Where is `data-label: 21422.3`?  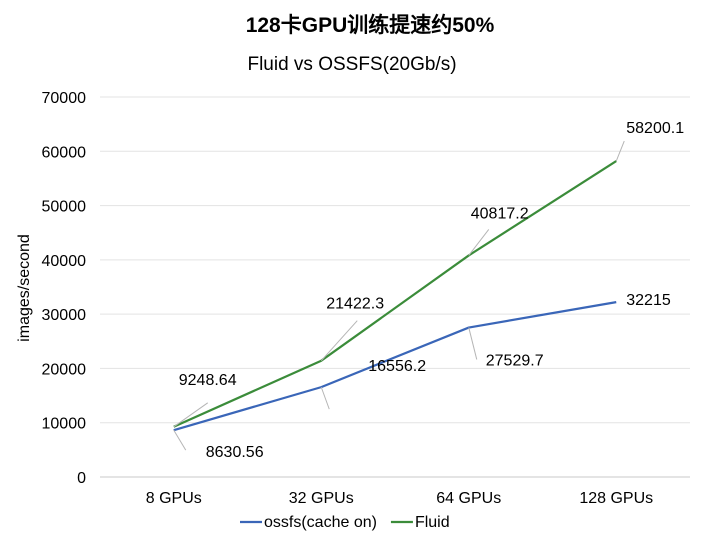 data-label: 21422.3 is located at coordinates (355, 304).